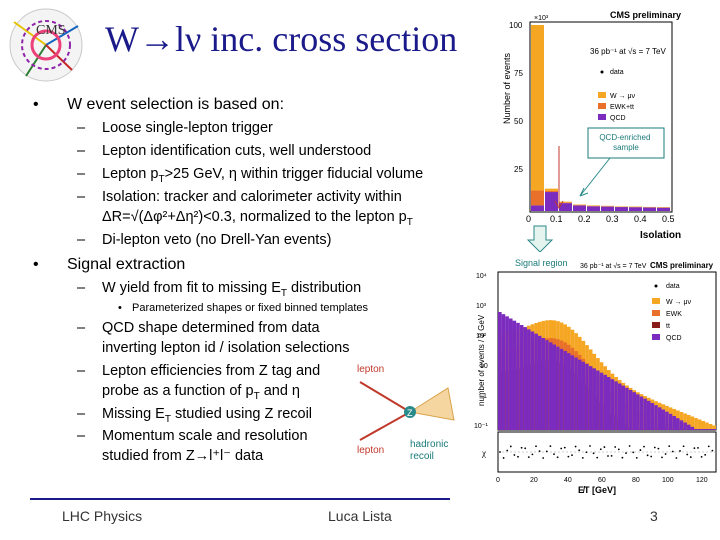 Image resolution: width=720 pixels, height=540 pixels. I want to click on y-tick: 25, so click(518, 169).